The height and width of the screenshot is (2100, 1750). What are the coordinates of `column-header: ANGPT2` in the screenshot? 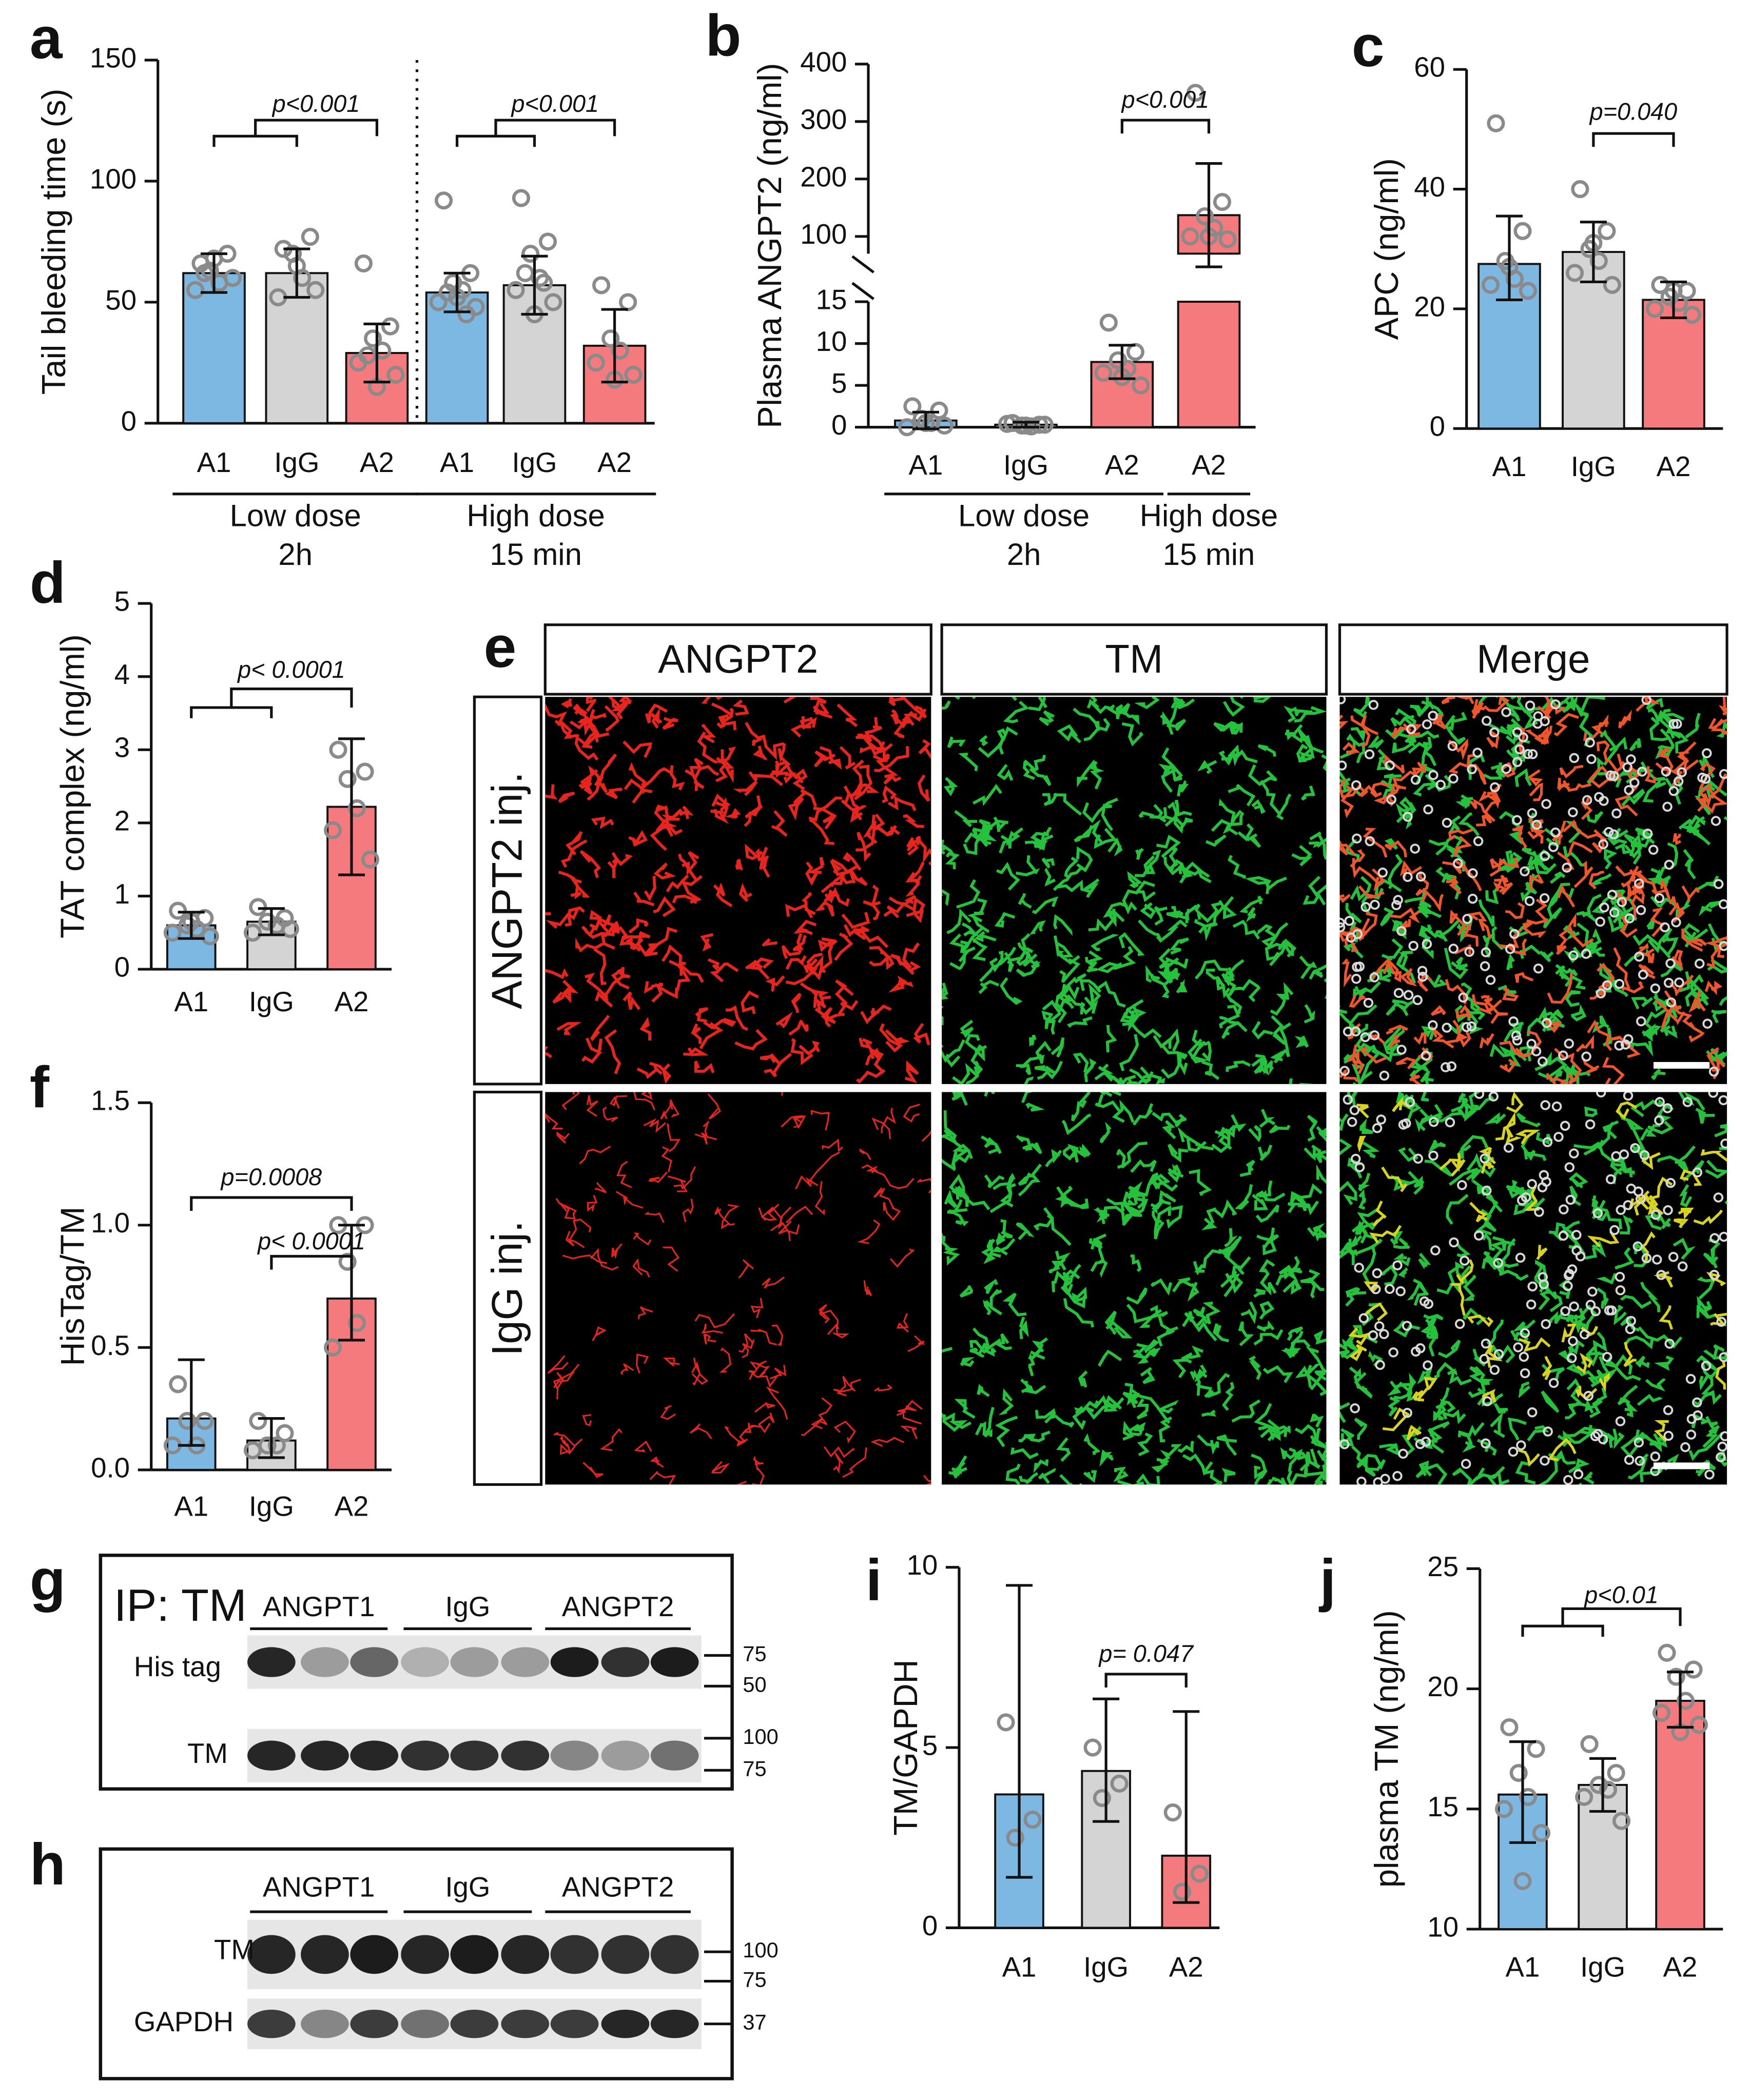 It's located at (738, 658).